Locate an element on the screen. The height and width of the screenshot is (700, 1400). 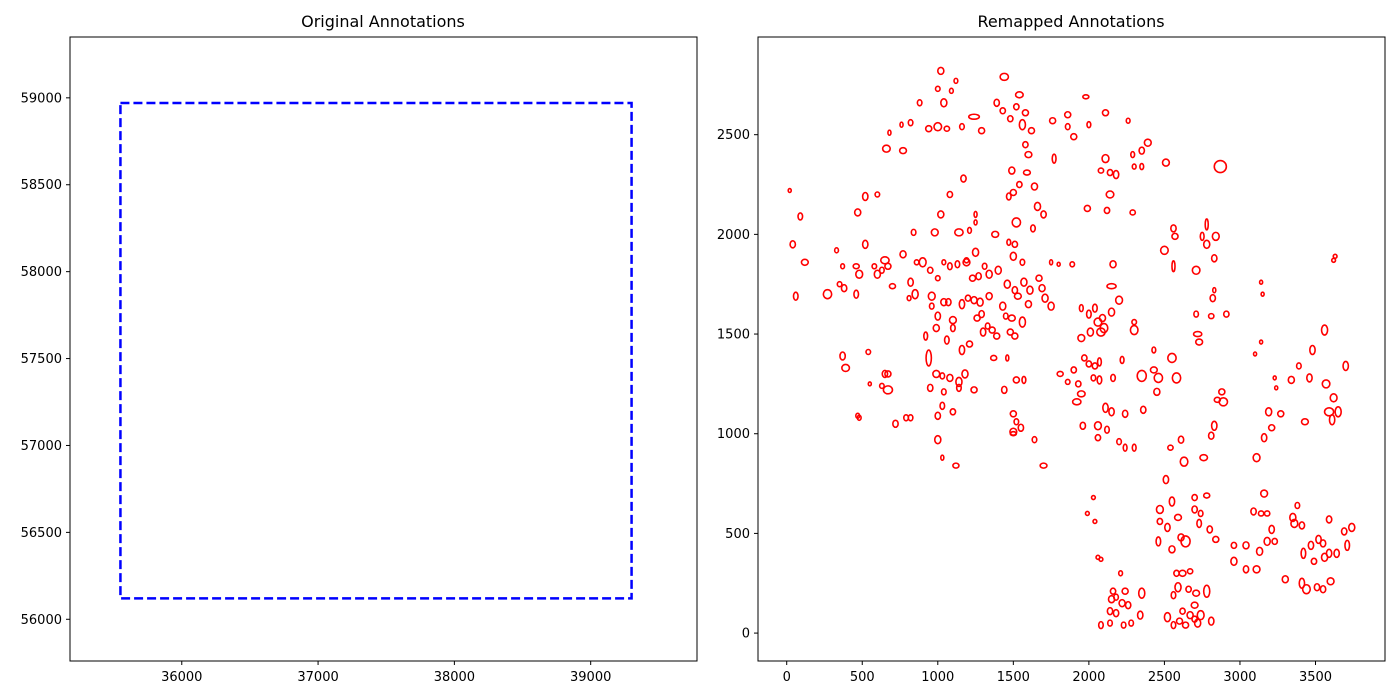
y-tick-label: 56000 is located at coordinates (41, 620).